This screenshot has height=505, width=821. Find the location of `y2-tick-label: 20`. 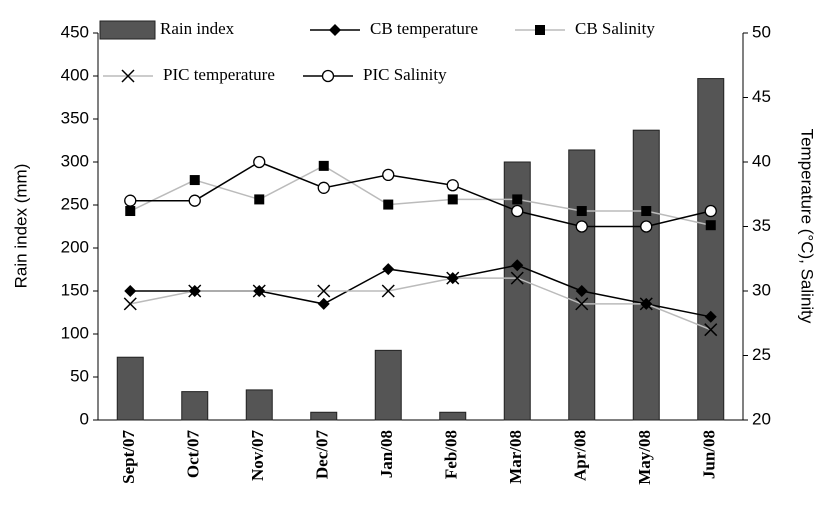

y2-tick-label: 20 is located at coordinates (761, 418).